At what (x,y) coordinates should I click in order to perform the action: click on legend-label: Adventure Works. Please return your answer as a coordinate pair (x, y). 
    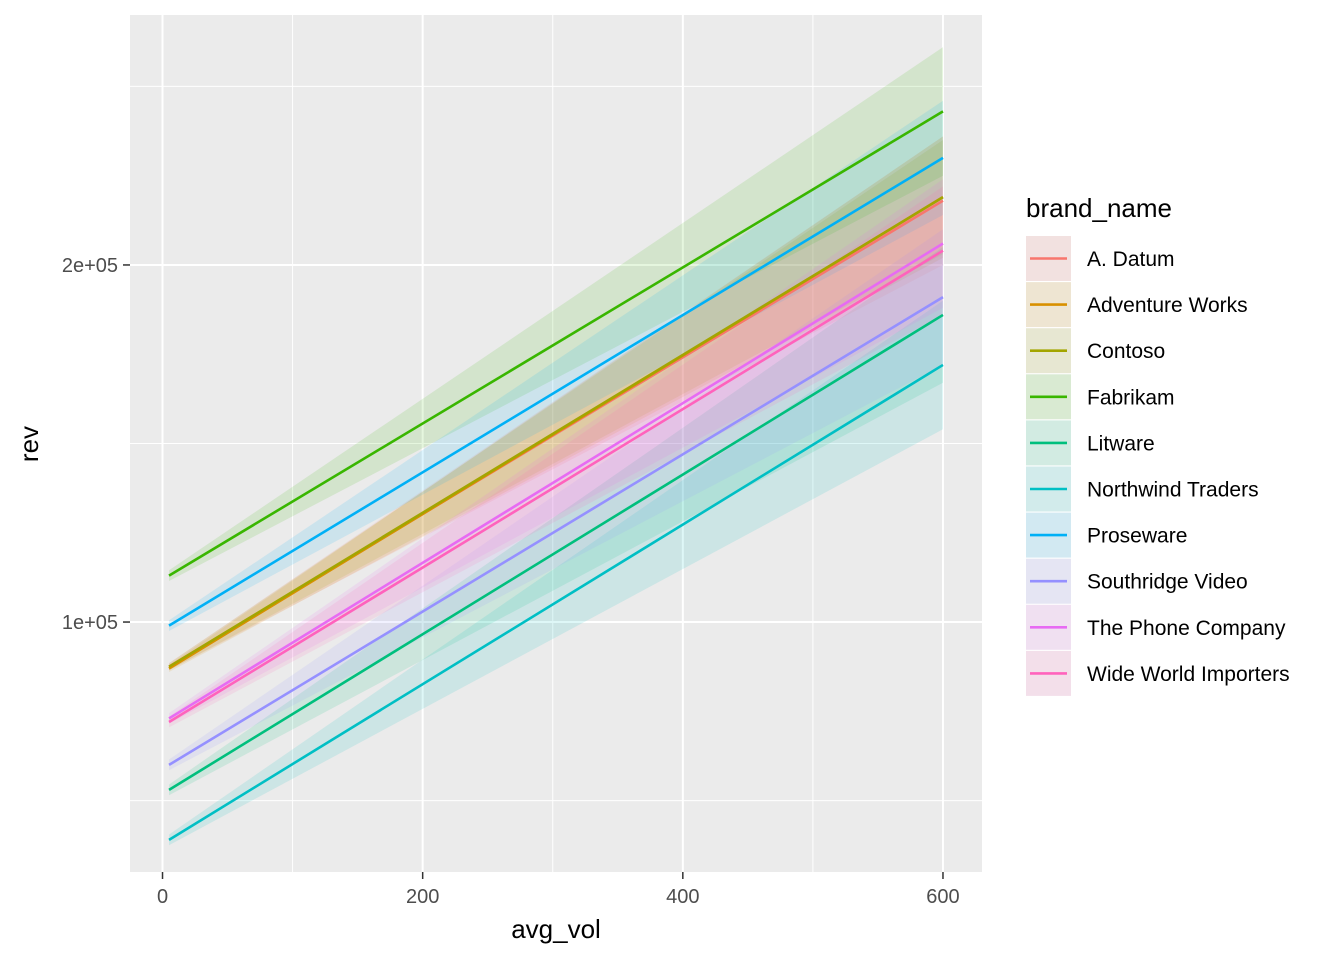
    Looking at the image, I should click on (1167, 305).